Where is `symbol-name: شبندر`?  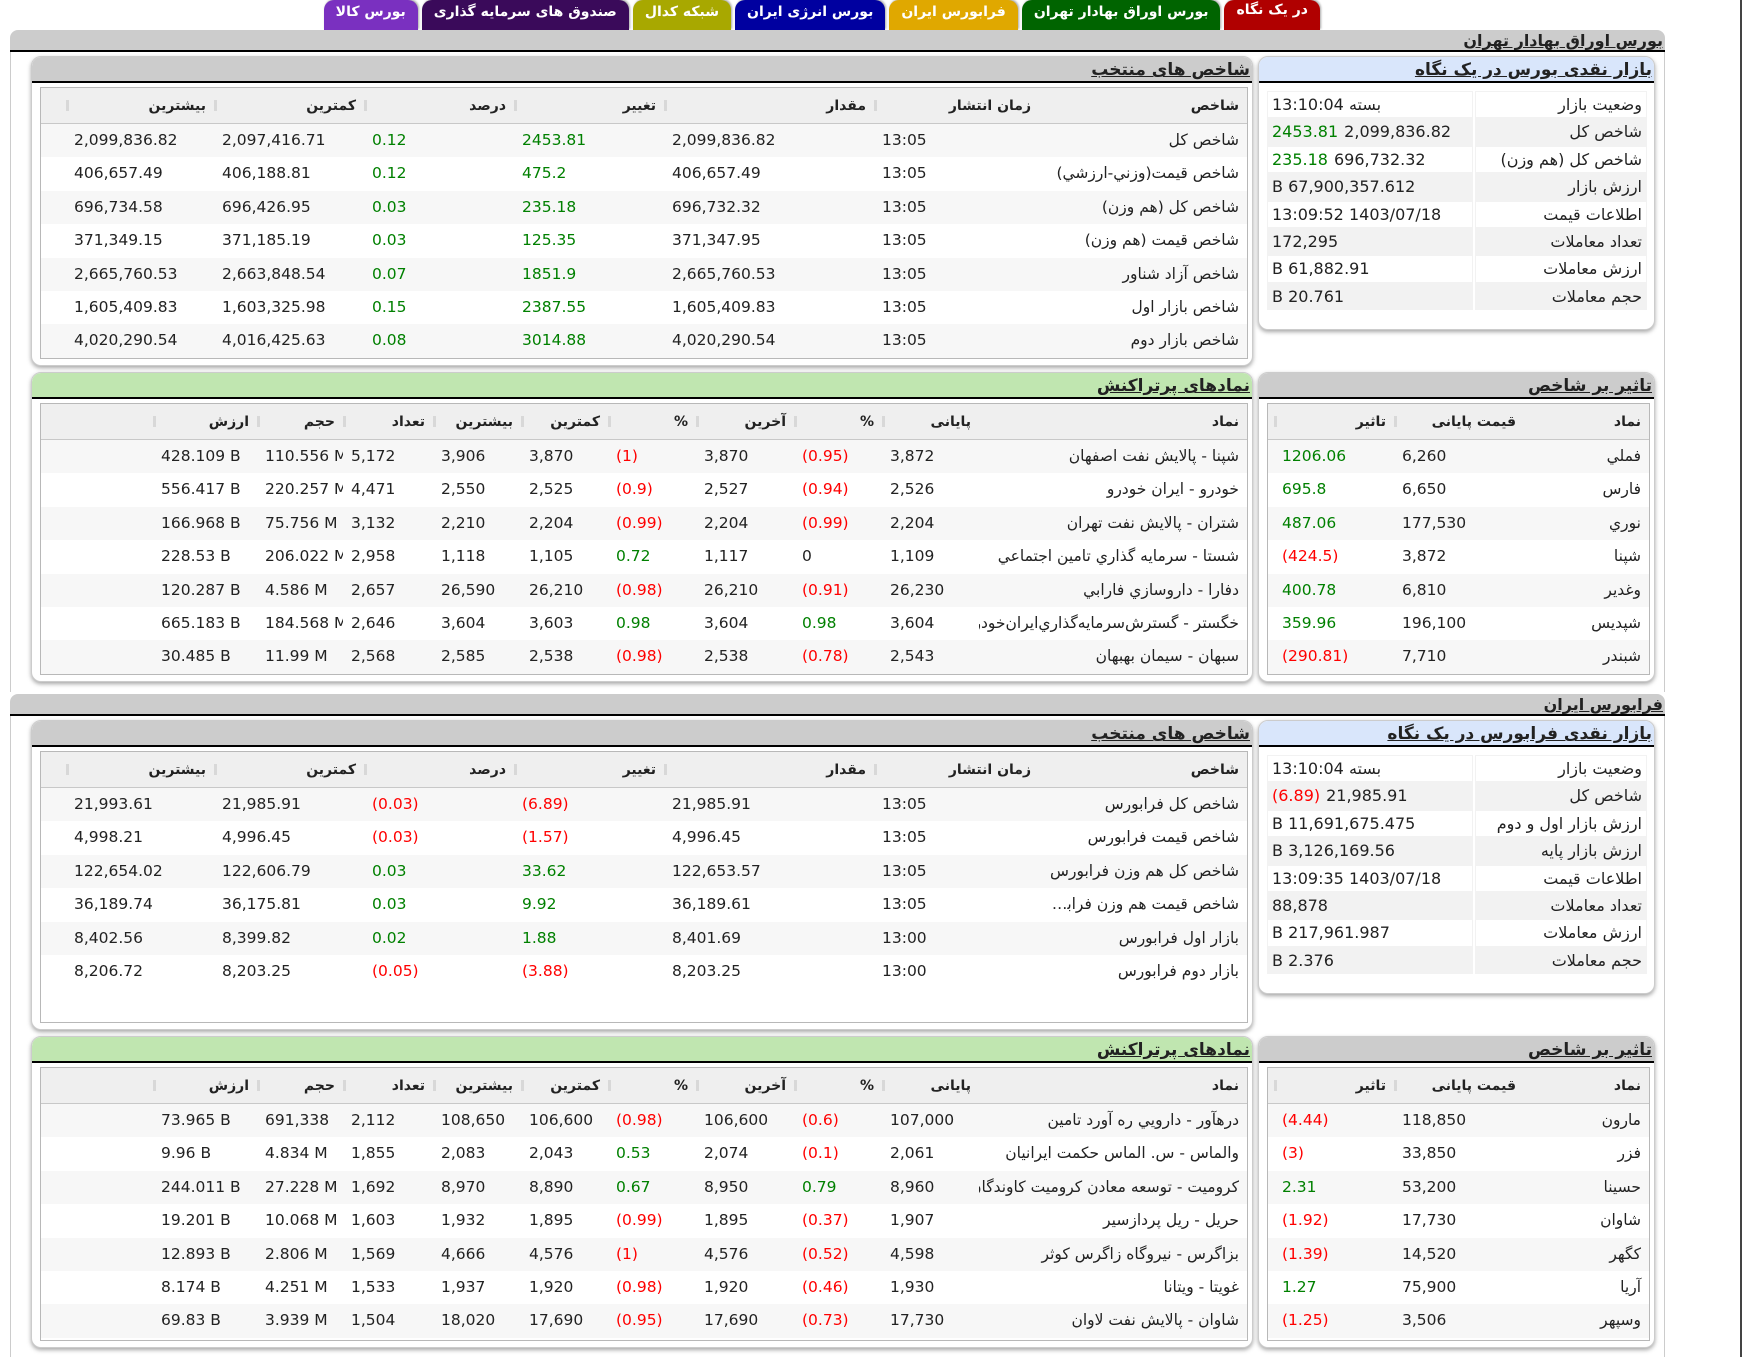
symbol-name: شبندر is located at coordinates (1622, 656).